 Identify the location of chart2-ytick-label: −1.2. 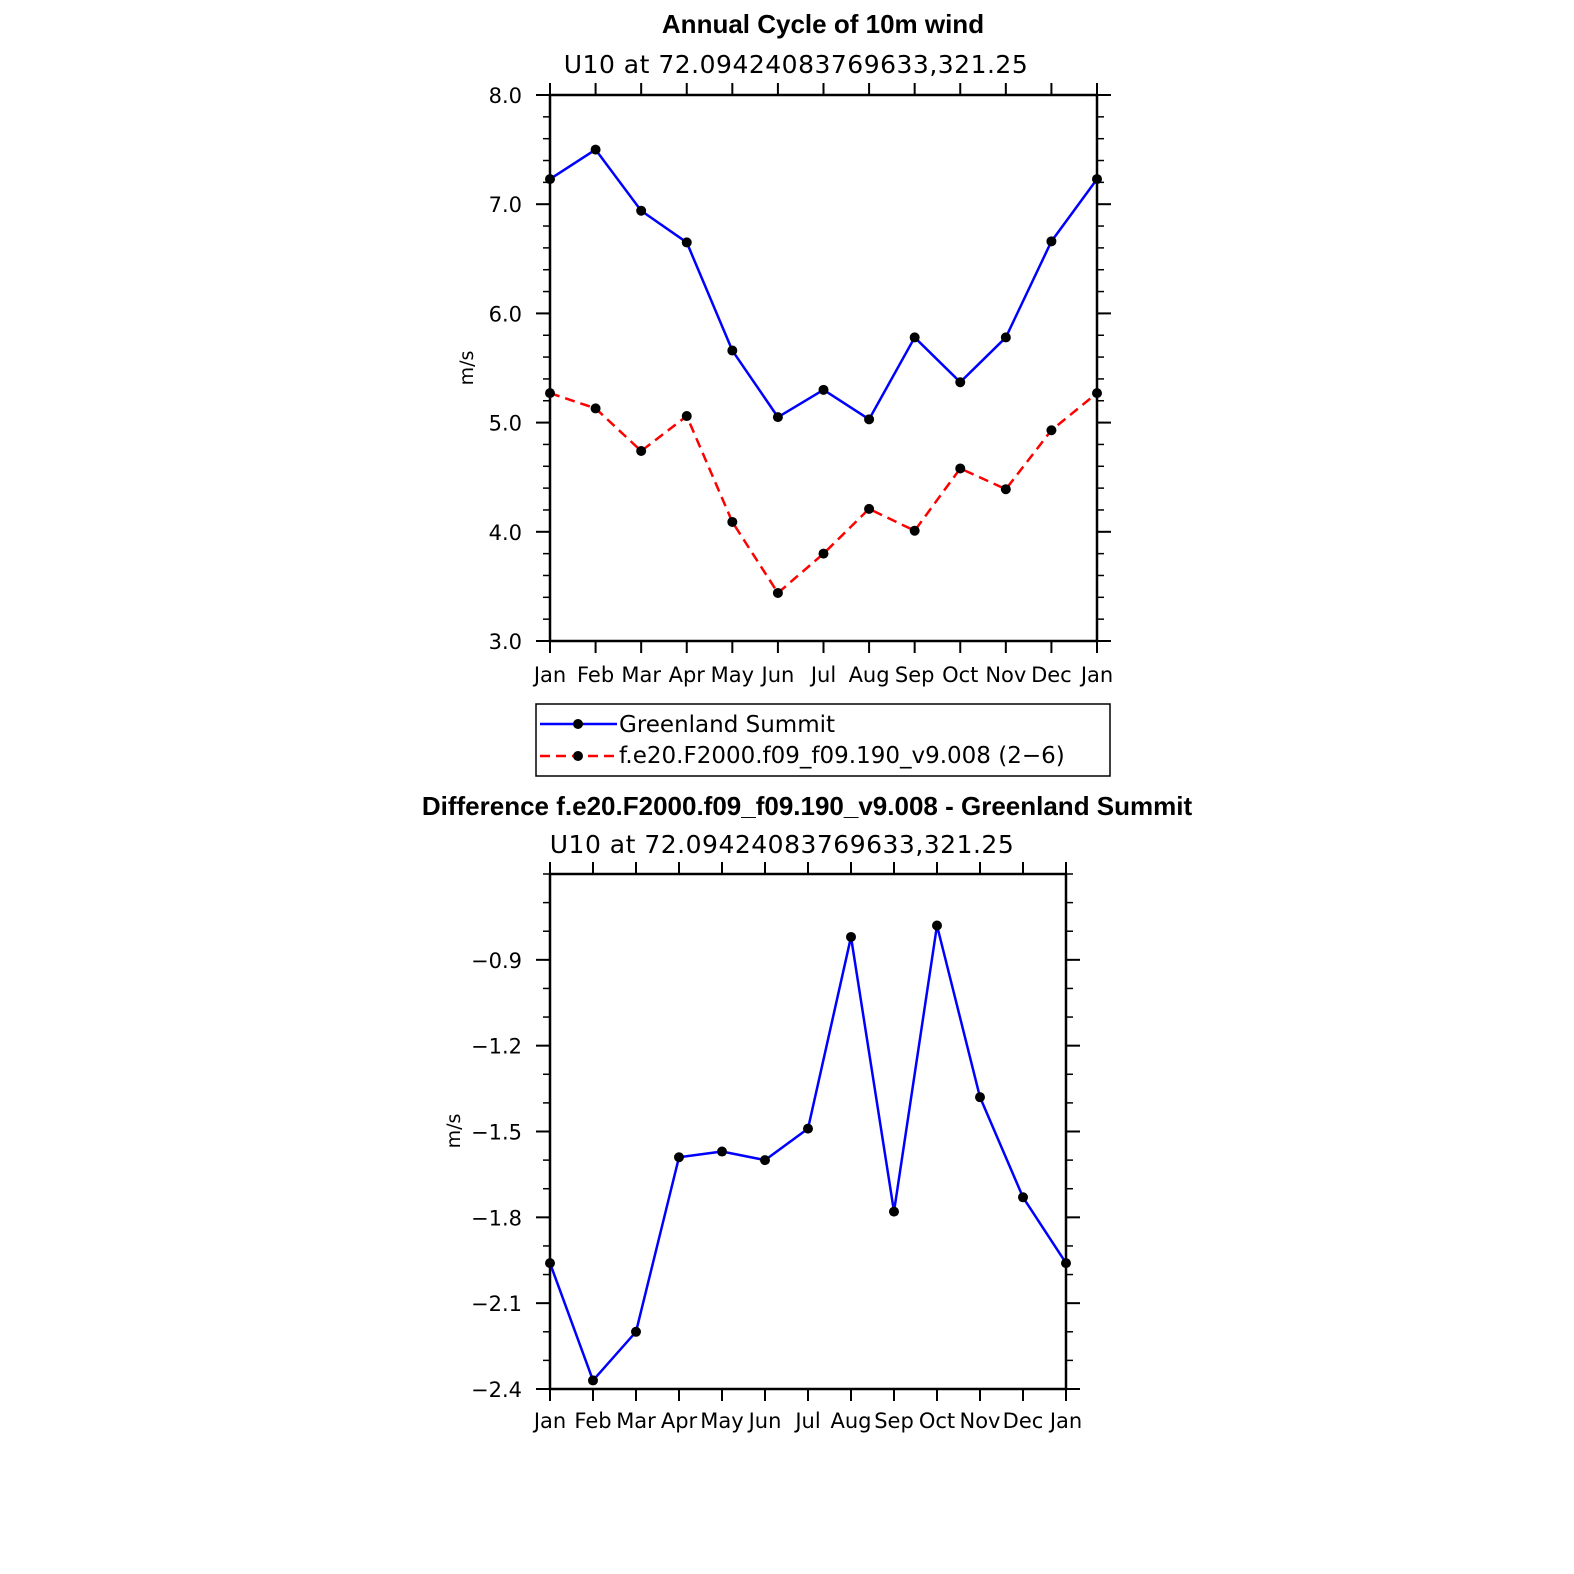
(496, 1047).